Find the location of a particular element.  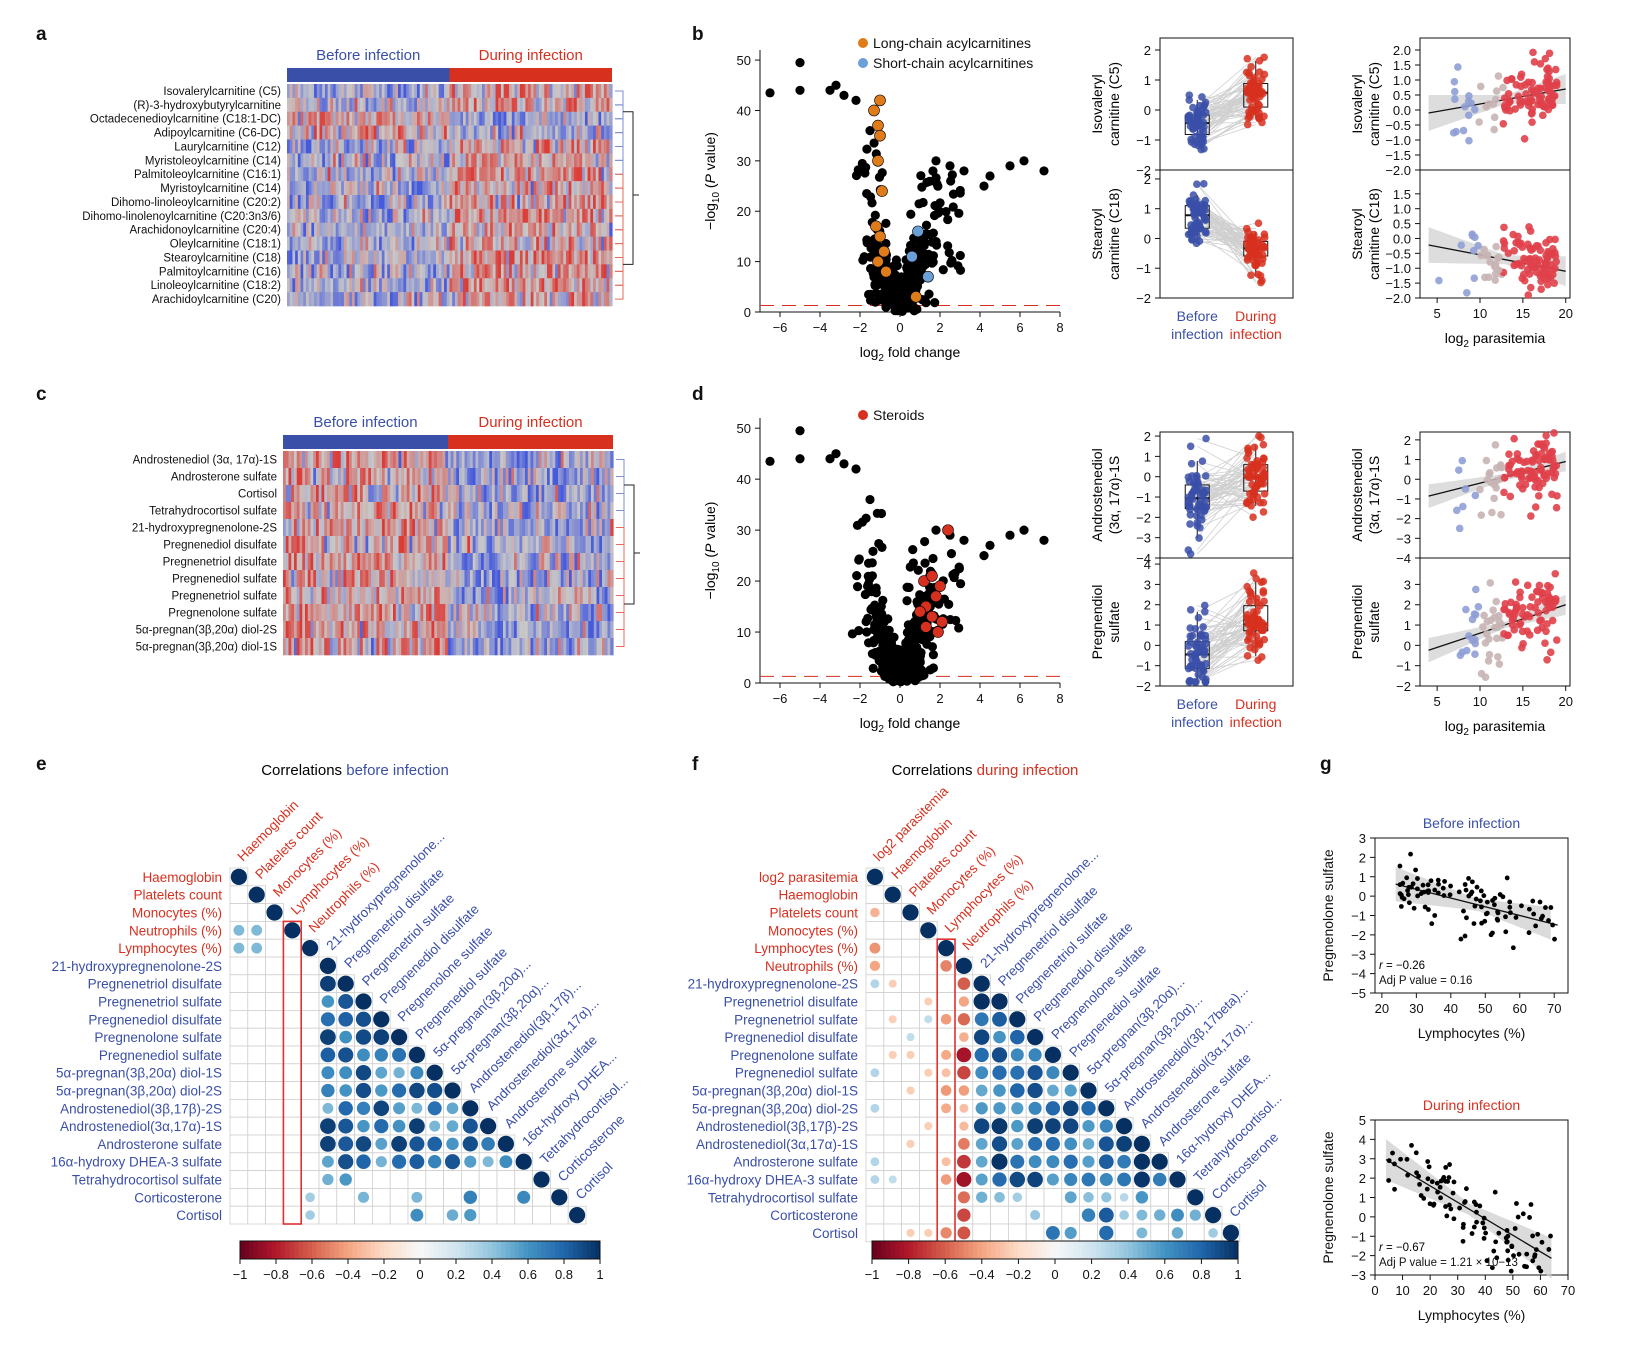

box-point is located at coordinates (1247, 58).